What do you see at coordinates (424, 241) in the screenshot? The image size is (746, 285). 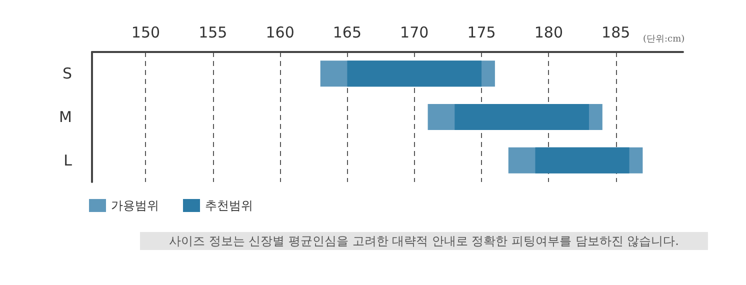 I see `text: 사이즈 정보는 신장별 평균인심을 고려한 대략적 안내로 정확한 피팅여부를 담보하진 않습니다.` at bounding box center [424, 241].